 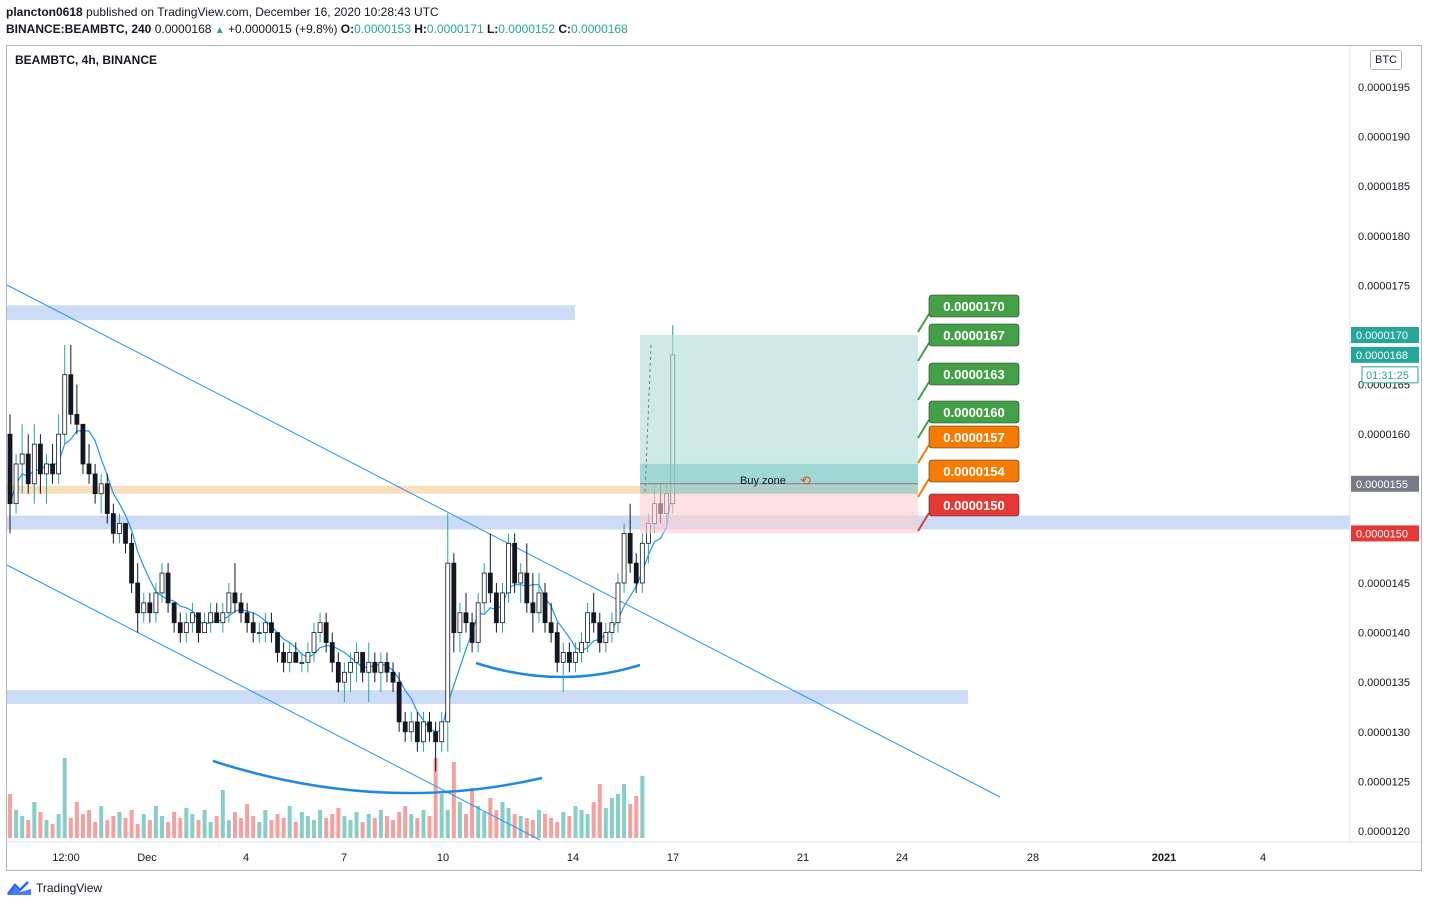 I want to click on tradingview-logo-icon, so click(x=19, y=888).